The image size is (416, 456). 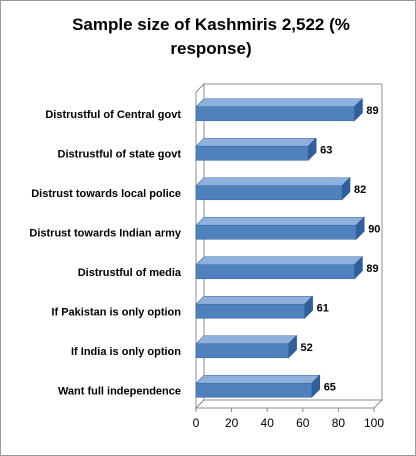 I want to click on left-wall, so click(x=200, y=246).